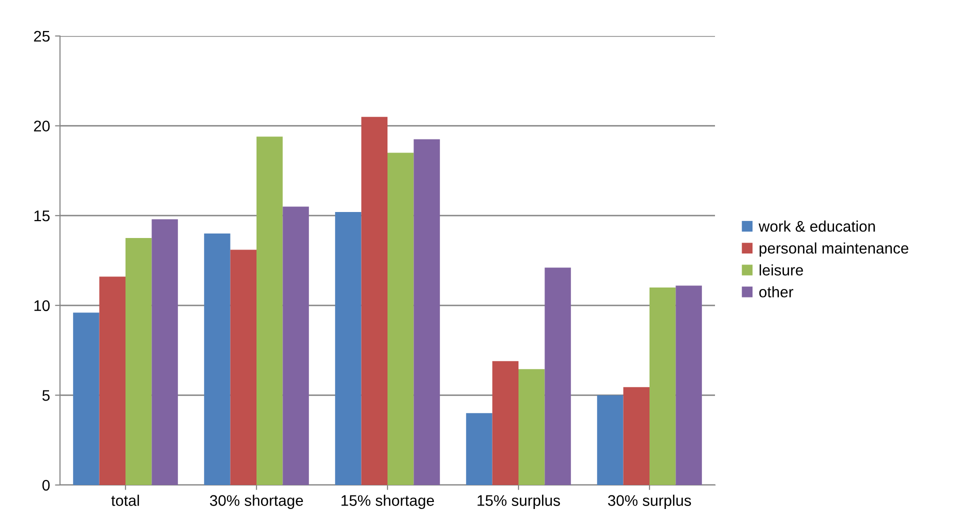  Describe the element at coordinates (42, 306) in the screenshot. I see `y-tick-label: 10` at that location.